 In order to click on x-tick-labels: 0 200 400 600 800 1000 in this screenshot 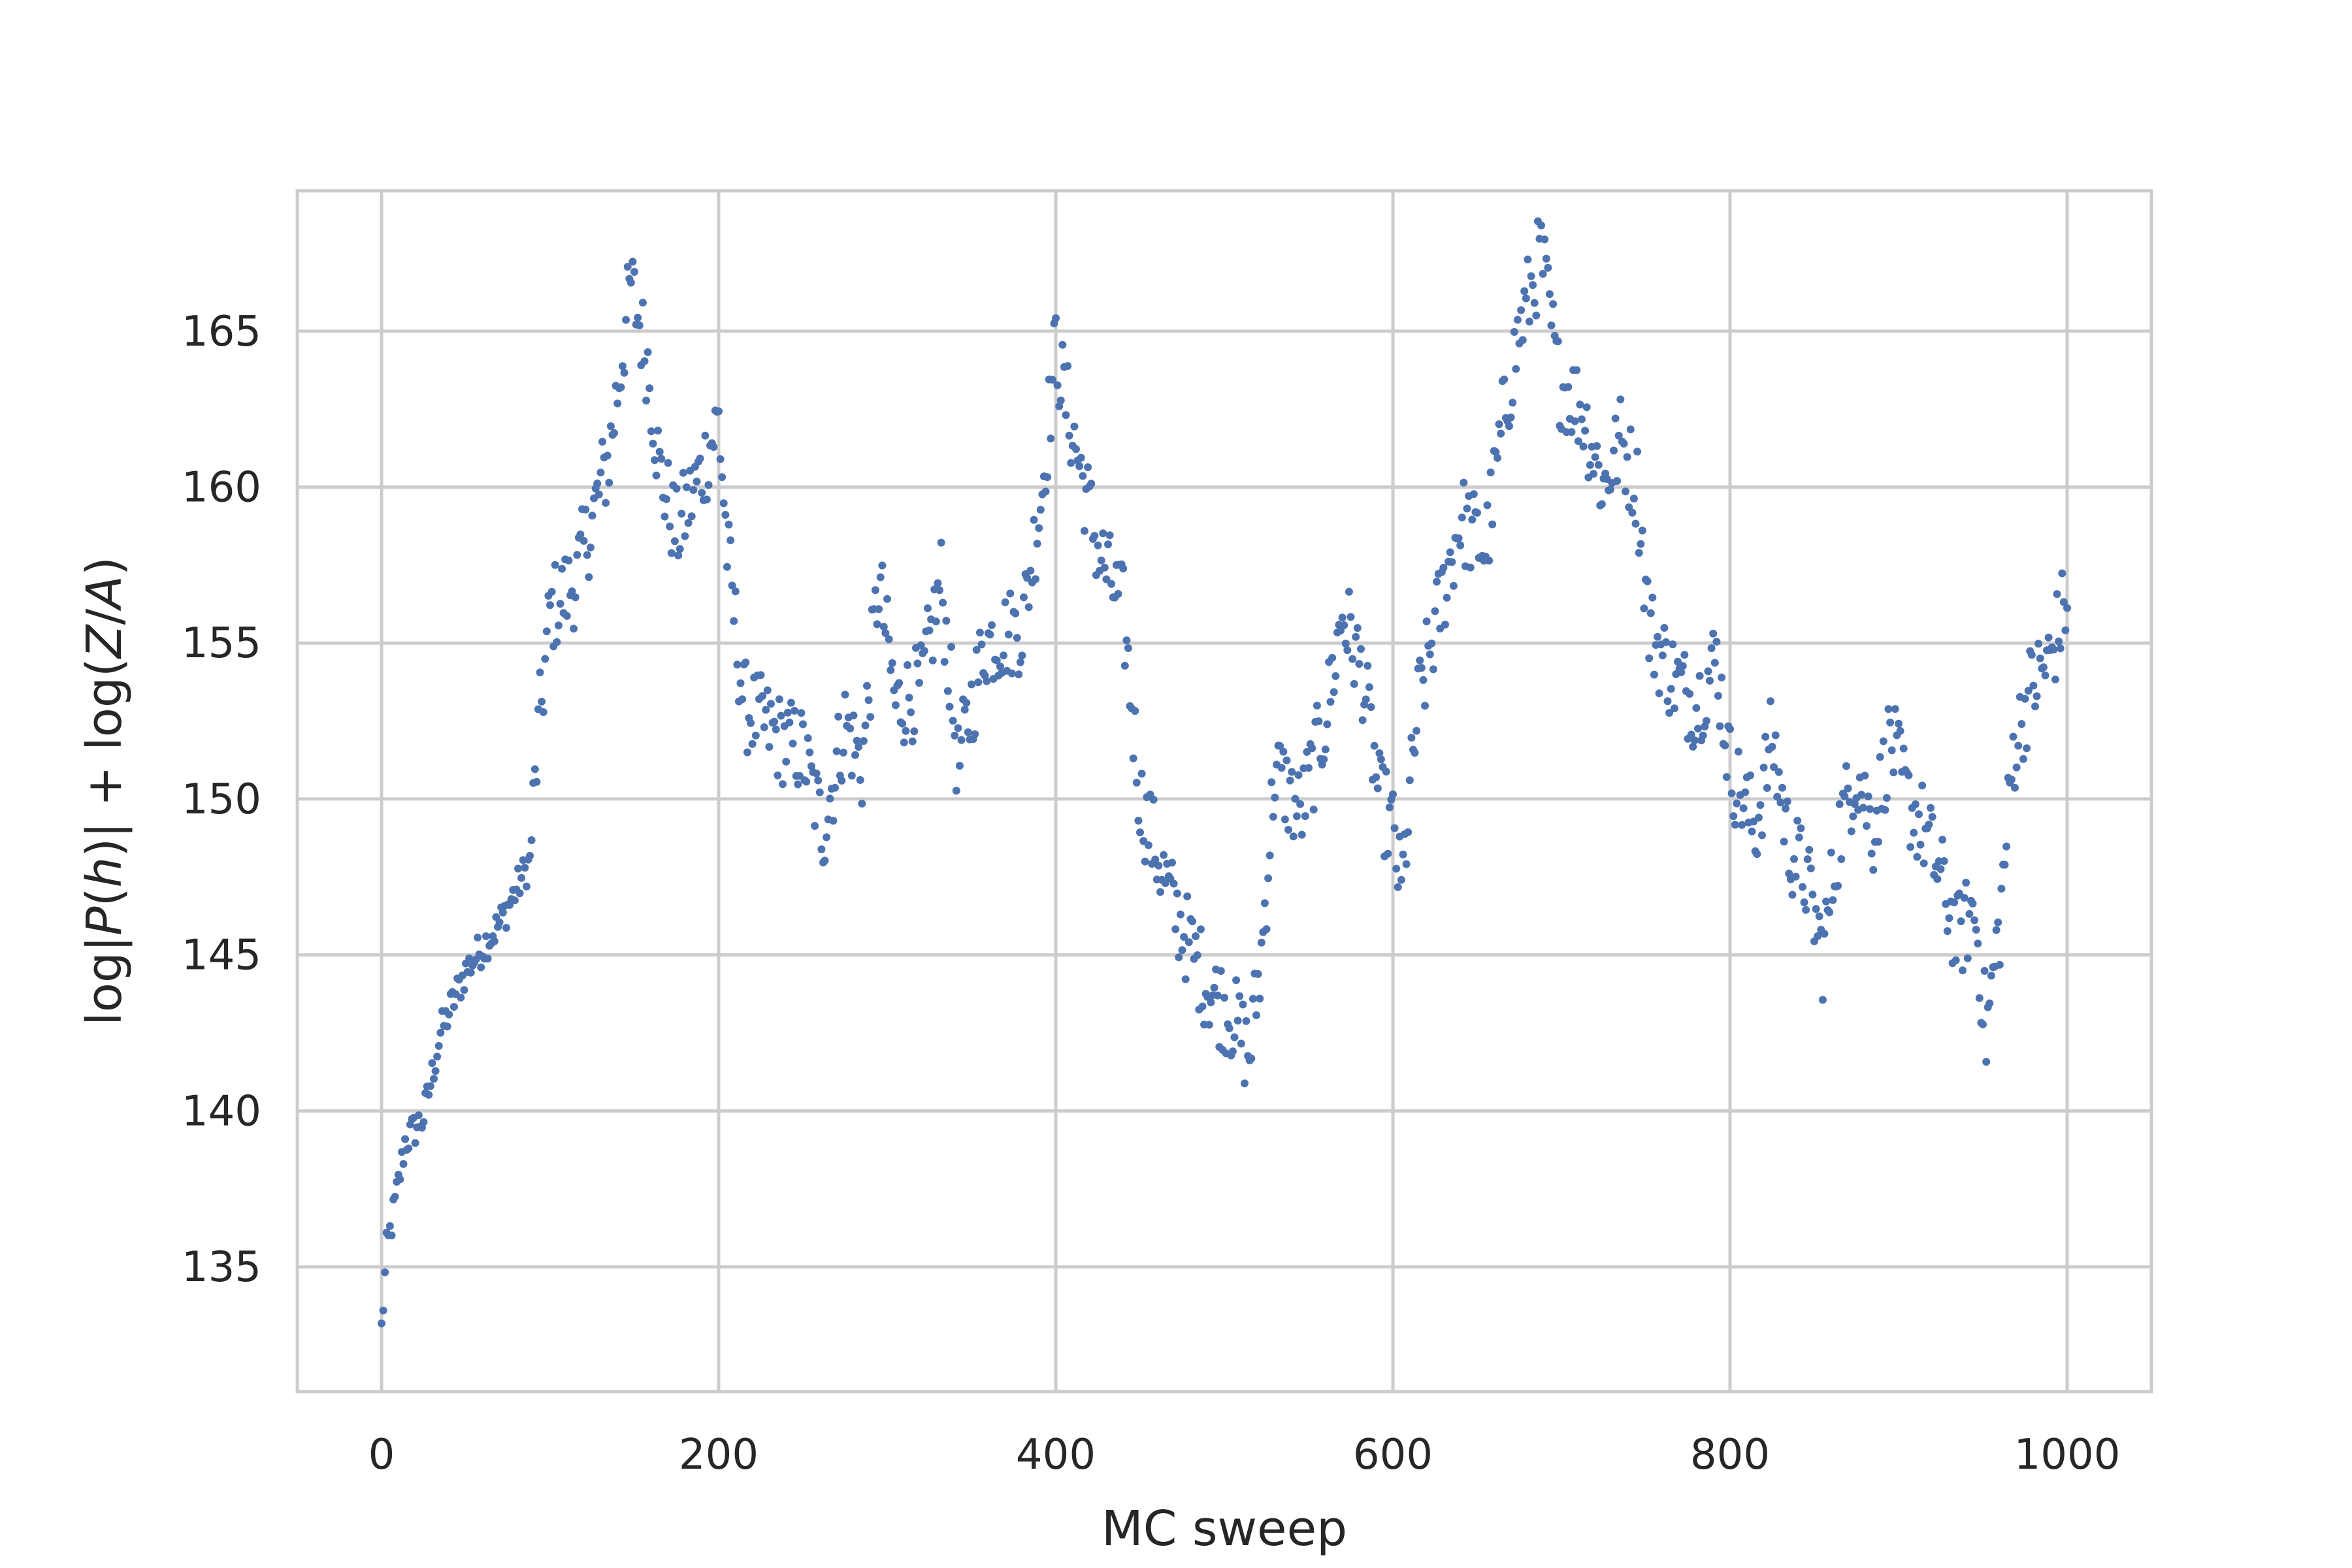, I will do `click(1244, 1455)`.